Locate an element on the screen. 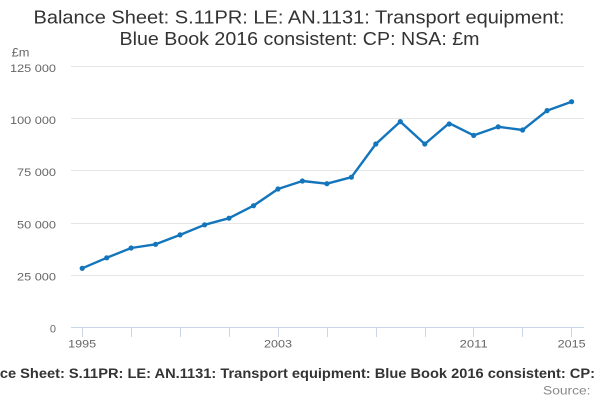  svg-text: Source: is located at coordinates (567, 391).